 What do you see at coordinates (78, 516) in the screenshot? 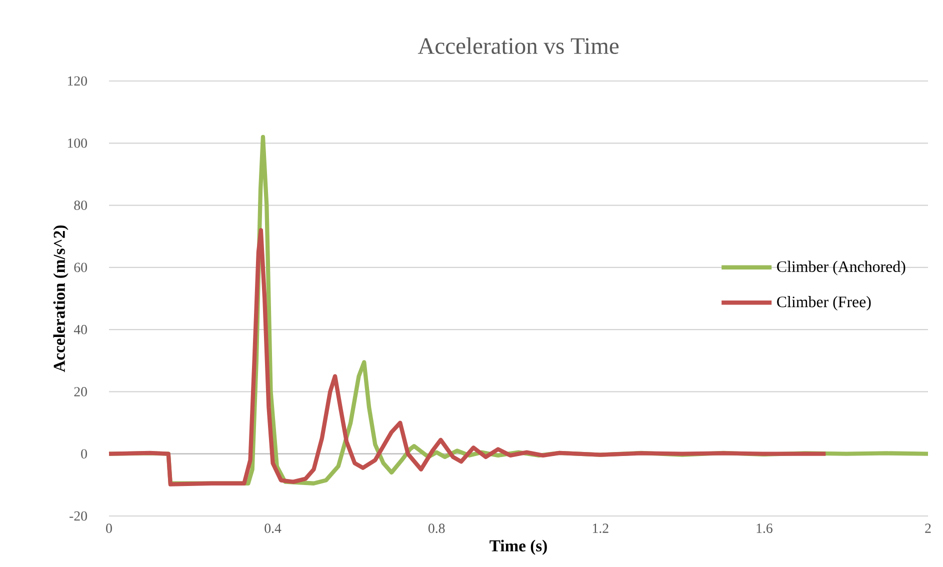
I see `y-tick-label: -20` at bounding box center [78, 516].